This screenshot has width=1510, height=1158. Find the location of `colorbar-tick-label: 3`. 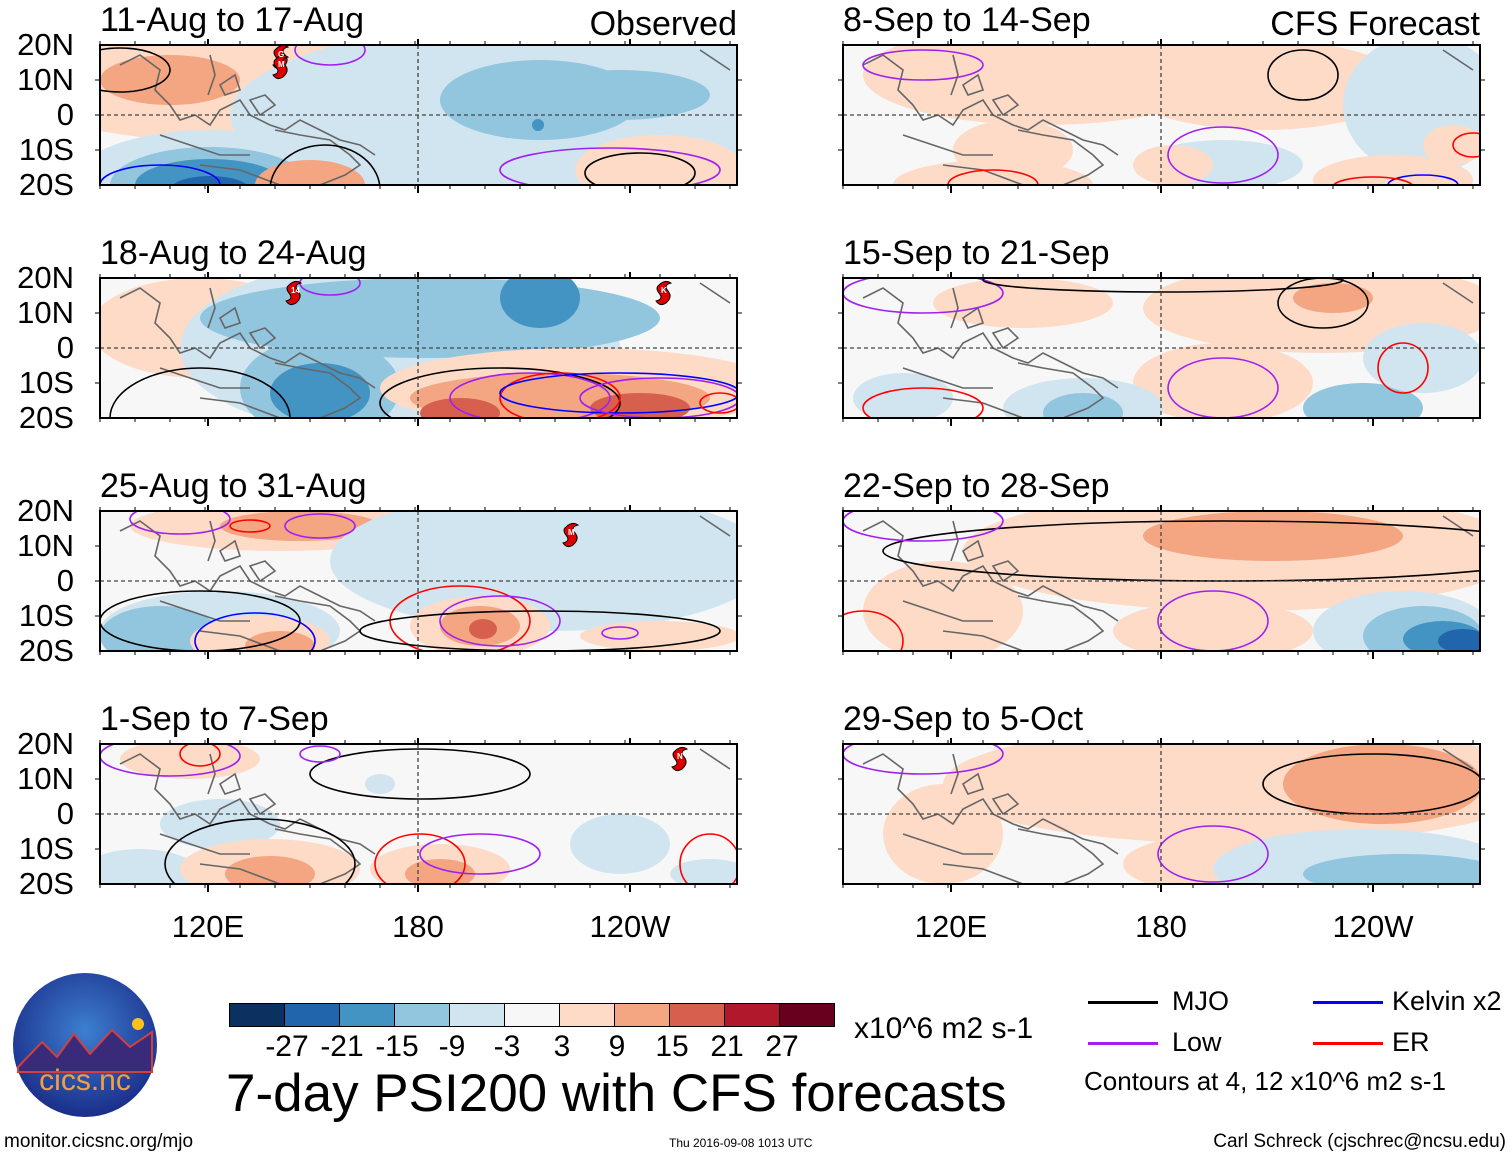

colorbar-tick-label: 3 is located at coordinates (562, 1046).